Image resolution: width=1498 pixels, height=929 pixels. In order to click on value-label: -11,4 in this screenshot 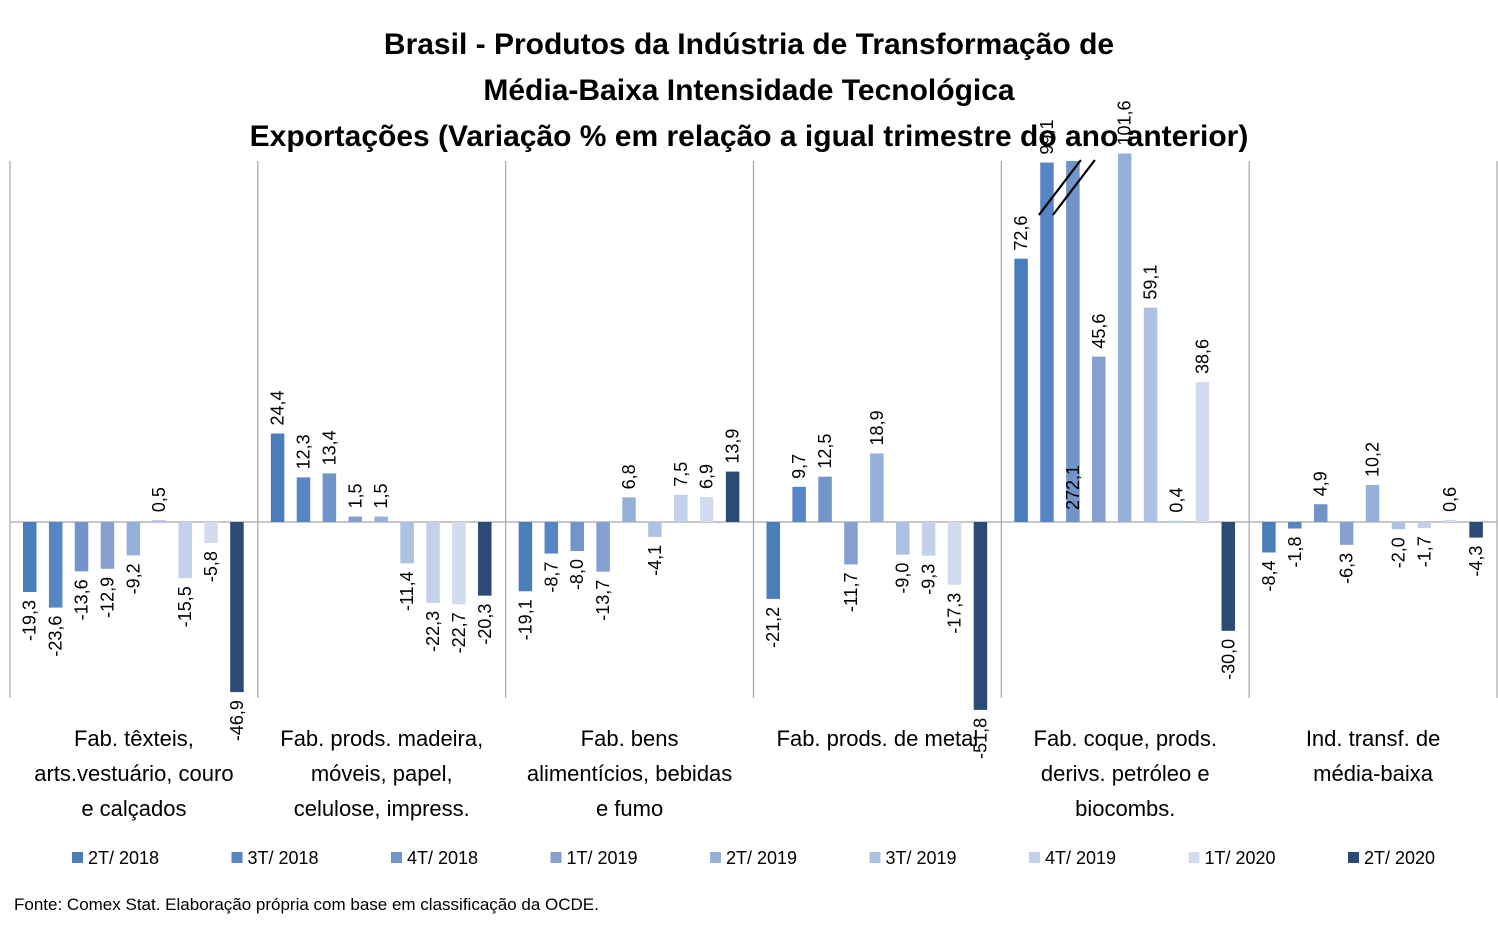, I will do `click(407, 591)`.